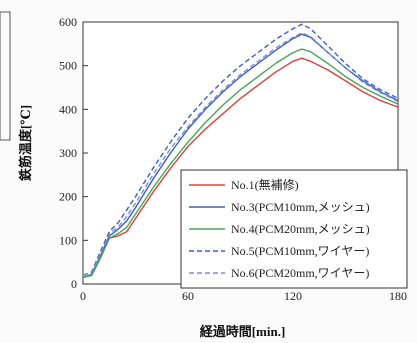 The height and width of the screenshot is (343, 417). I want to click on x-tick-label: 60, so click(188, 296).